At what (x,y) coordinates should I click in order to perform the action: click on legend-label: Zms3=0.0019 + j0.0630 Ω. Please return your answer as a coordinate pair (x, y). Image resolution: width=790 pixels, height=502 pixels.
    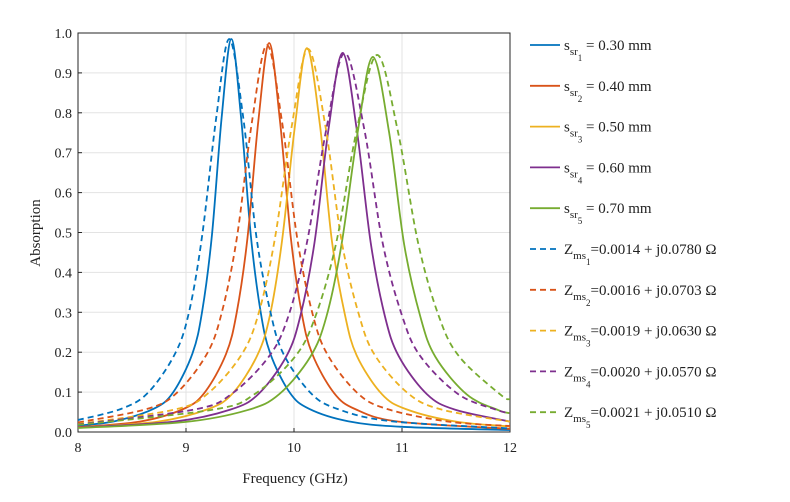
    Looking at the image, I should click on (640, 336).